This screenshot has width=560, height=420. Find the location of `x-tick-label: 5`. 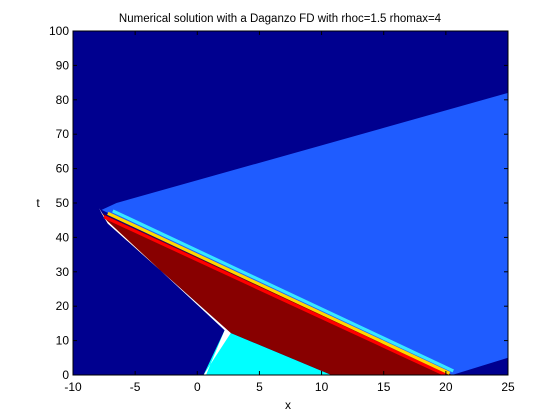

x-tick-label: 5 is located at coordinates (259, 387).